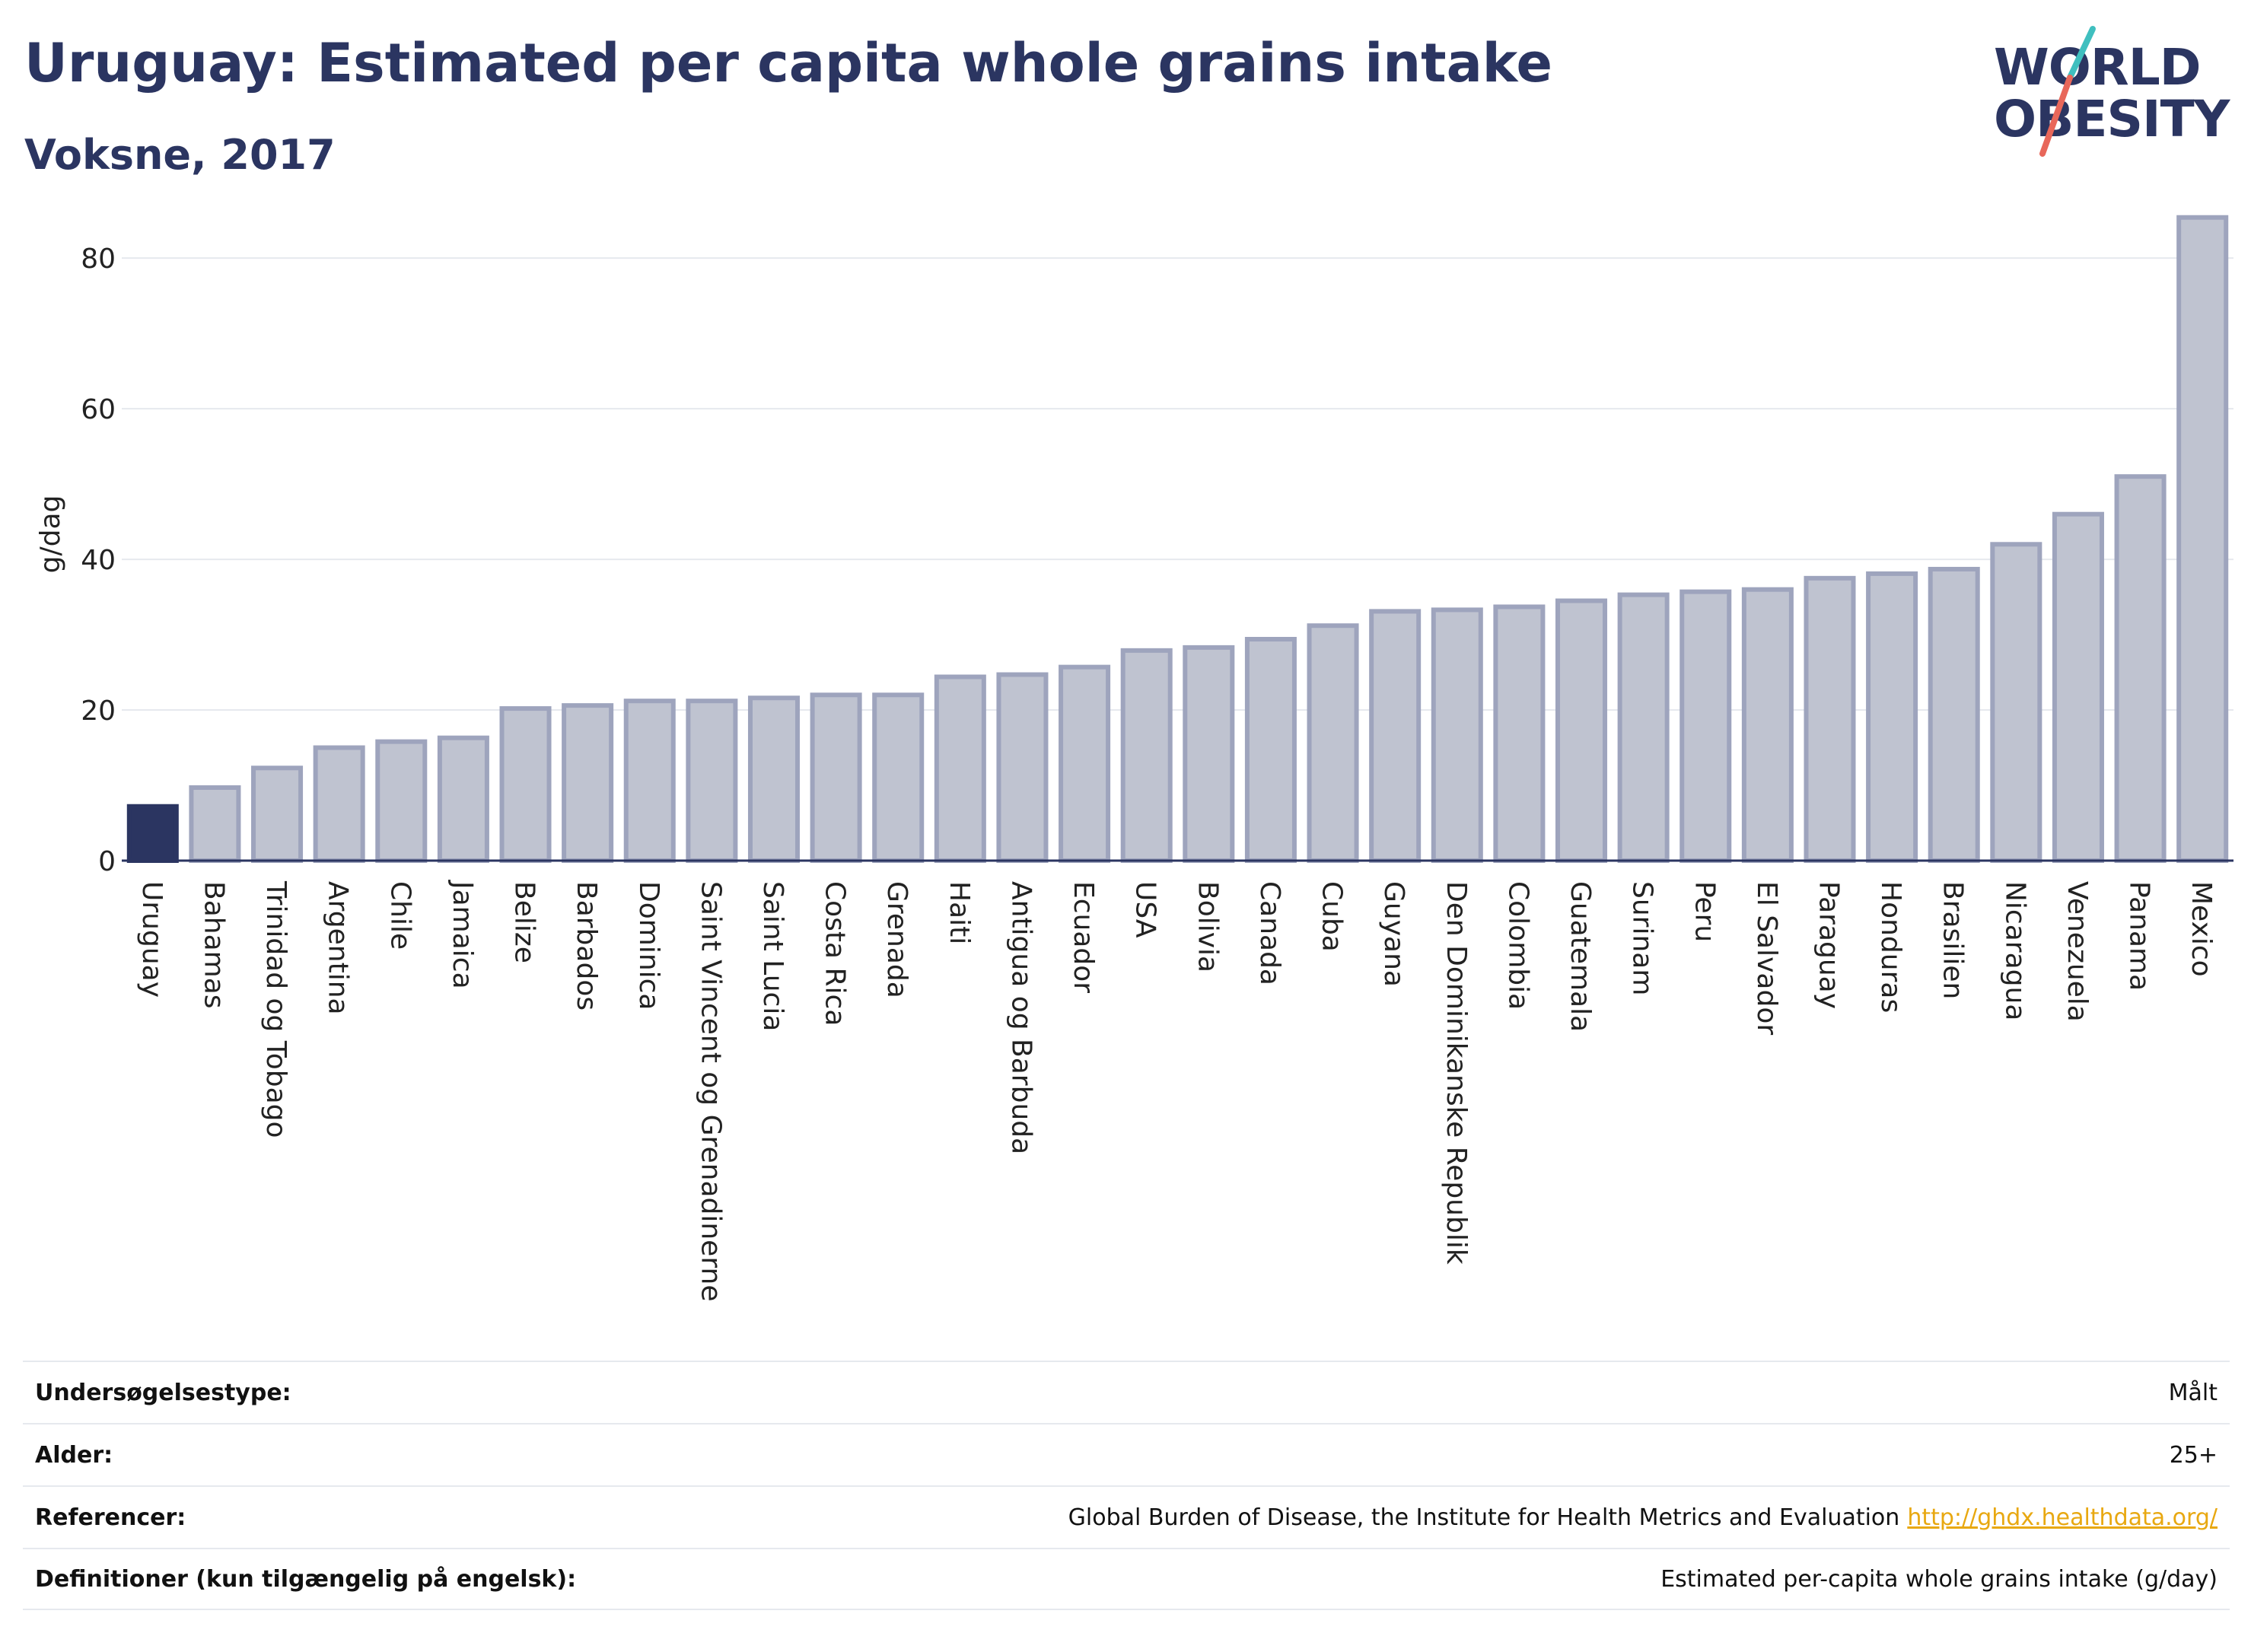 This screenshot has height=1652, width=2251. What do you see at coordinates (1828, 945) in the screenshot?
I see `x-tick-label: Paraguay` at bounding box center [1828, 945].